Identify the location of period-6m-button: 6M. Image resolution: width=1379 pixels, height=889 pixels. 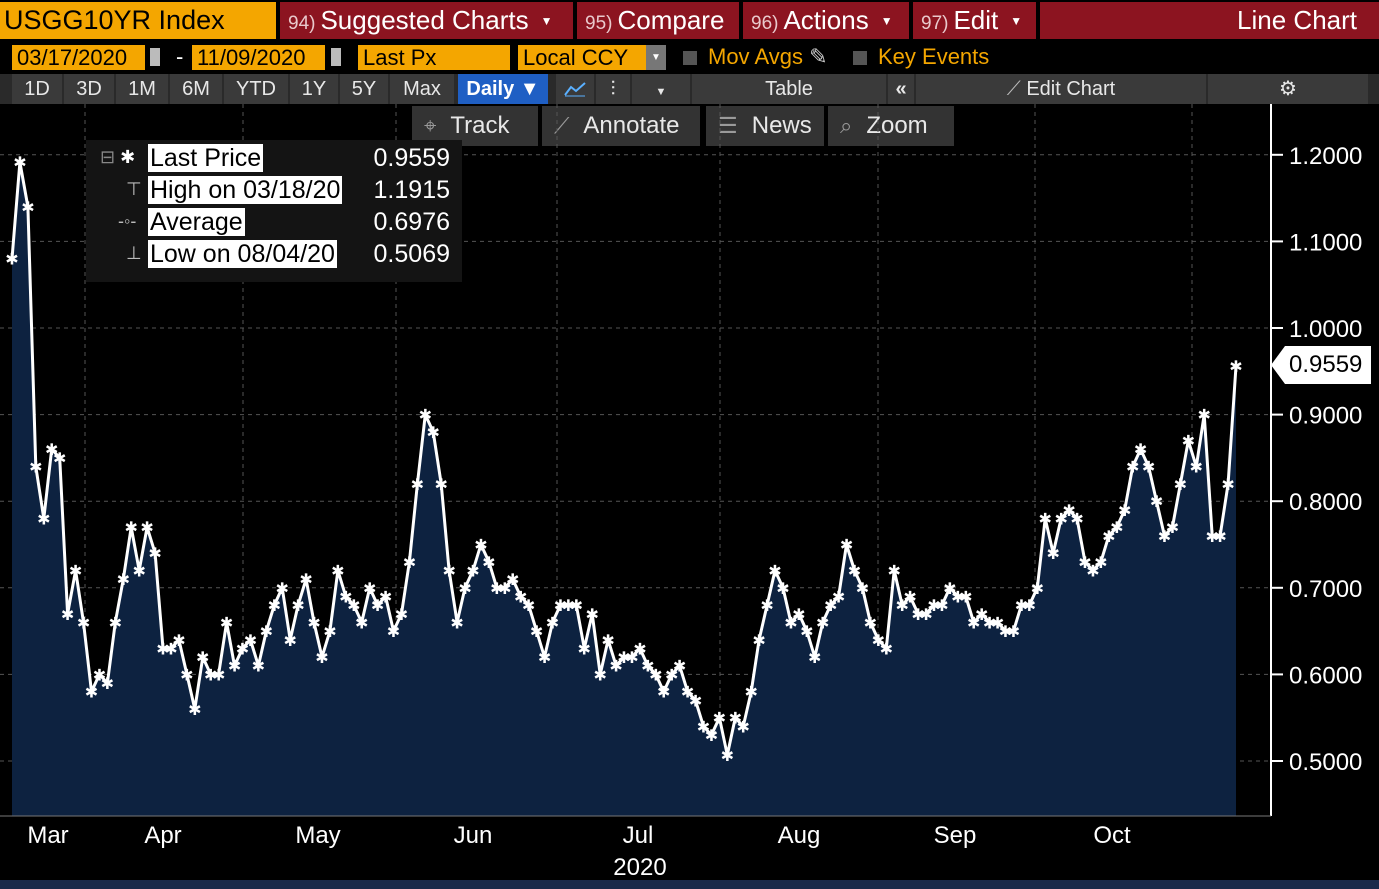
(196, 89).